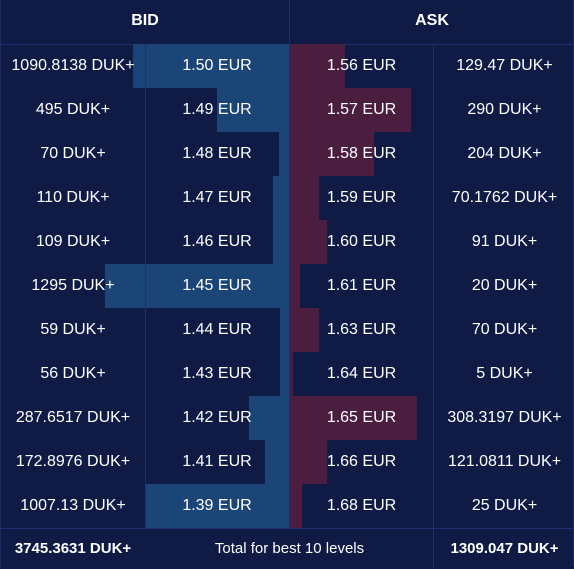 Image resolution: width=574 pixels, height=569 pixels. Describe the element at coordinates (504, 197) in the screenshot. I see `ask-quantity: 70.1762 DUK+` at that location.